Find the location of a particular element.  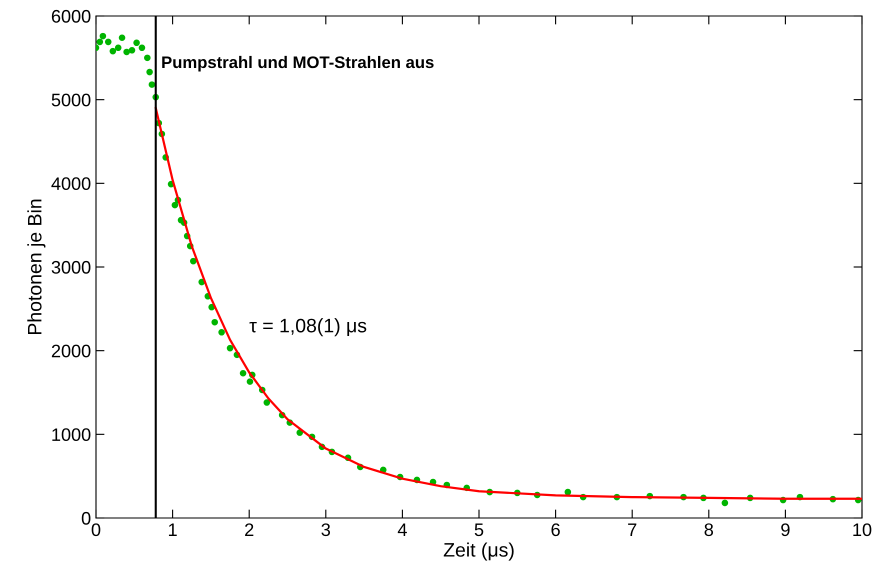

y-tick-label: 2000 is located at coordinates (71, 351).